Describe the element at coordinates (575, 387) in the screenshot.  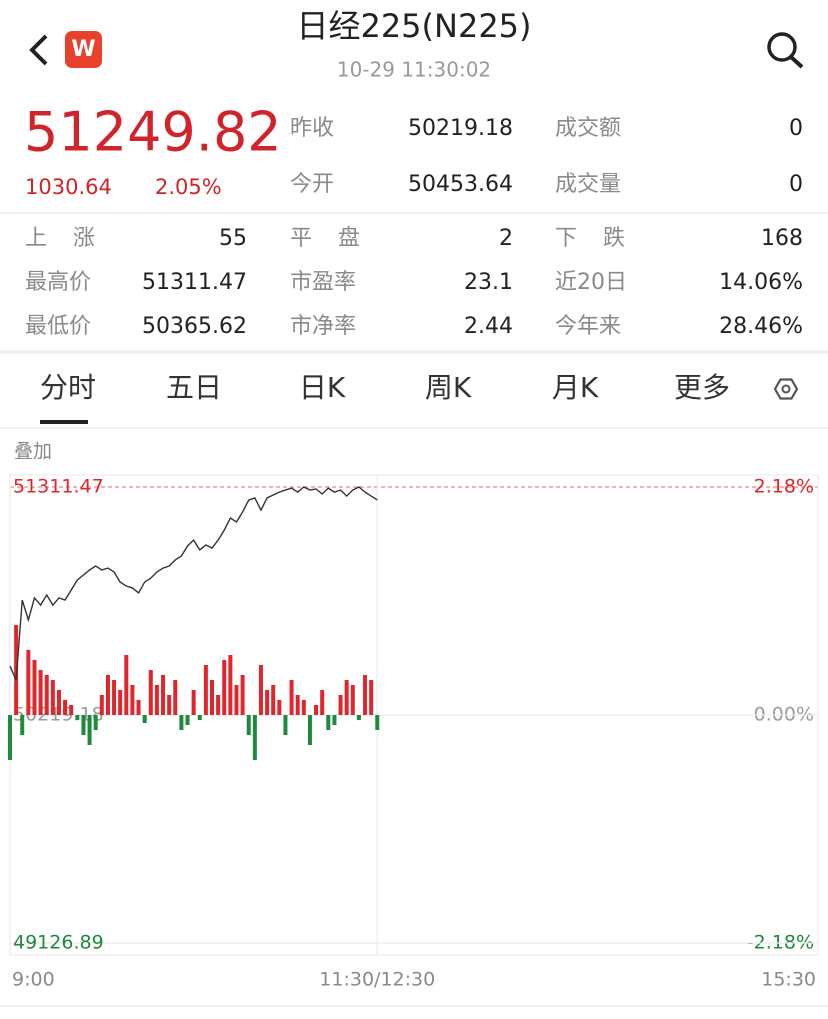
I see `tab: 月K` at that location.